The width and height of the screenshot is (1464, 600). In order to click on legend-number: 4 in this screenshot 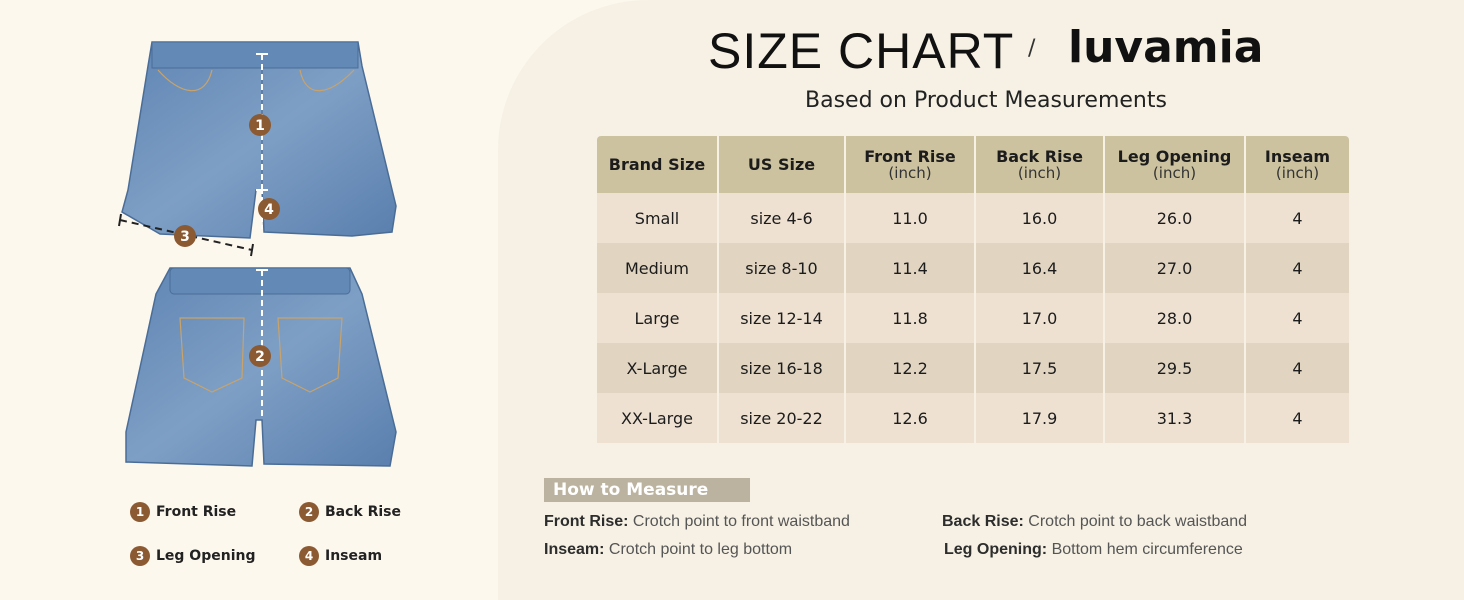, I will do `click(309, 556)`.